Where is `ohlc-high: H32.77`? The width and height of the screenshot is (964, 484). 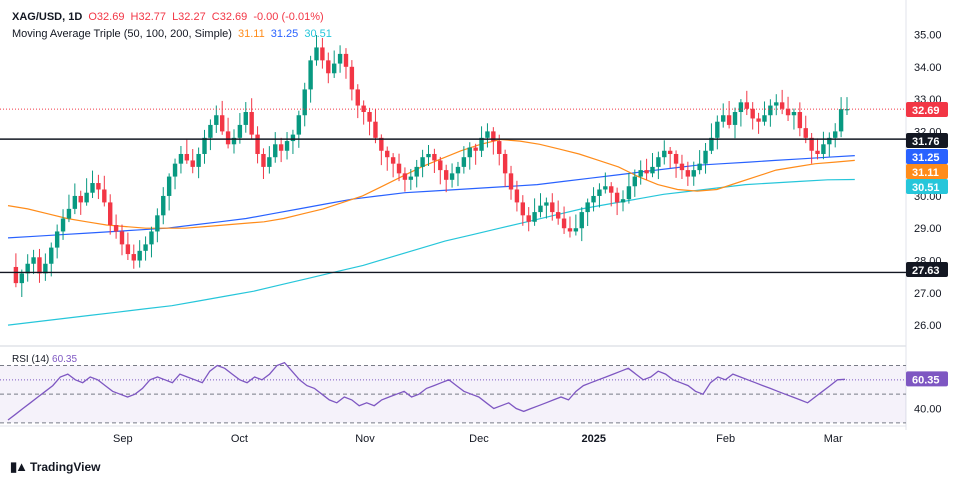
ohlc-high: H32.77 is located at coordinates (148, 17).